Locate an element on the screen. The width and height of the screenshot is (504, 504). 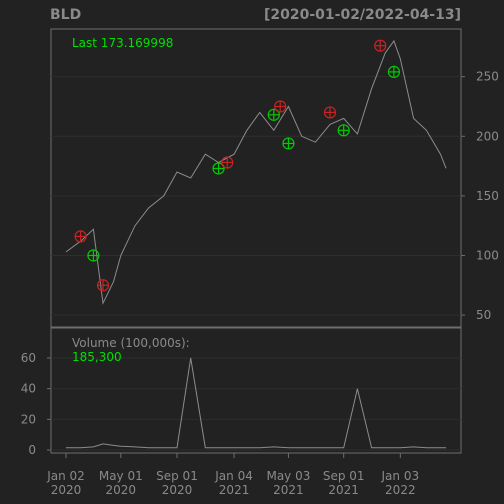
x-tick-month: Jan 03 is located at coordinates (400, 476).